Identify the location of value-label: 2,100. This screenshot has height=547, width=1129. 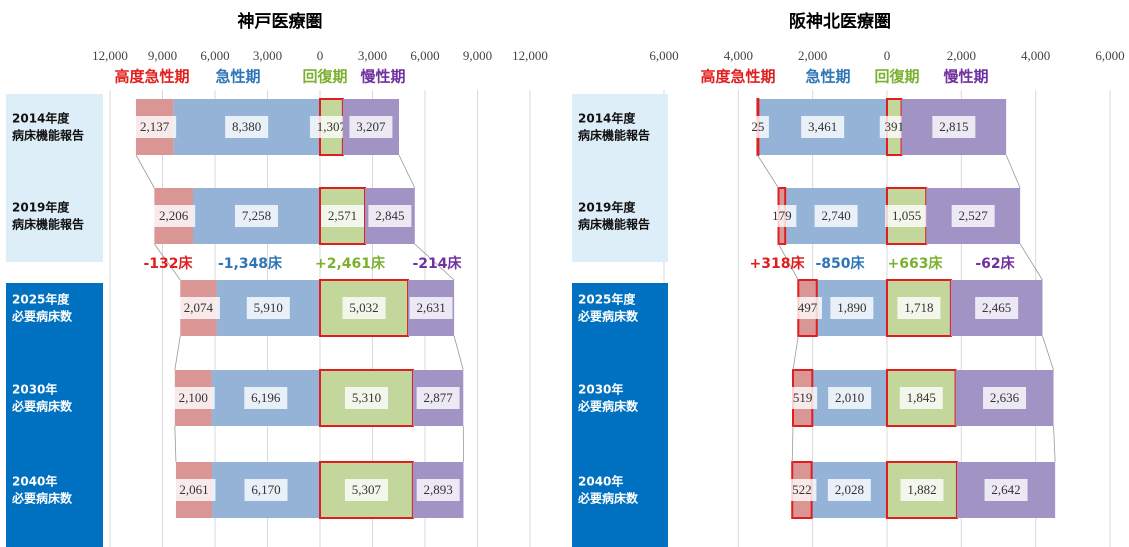
(193, 397).